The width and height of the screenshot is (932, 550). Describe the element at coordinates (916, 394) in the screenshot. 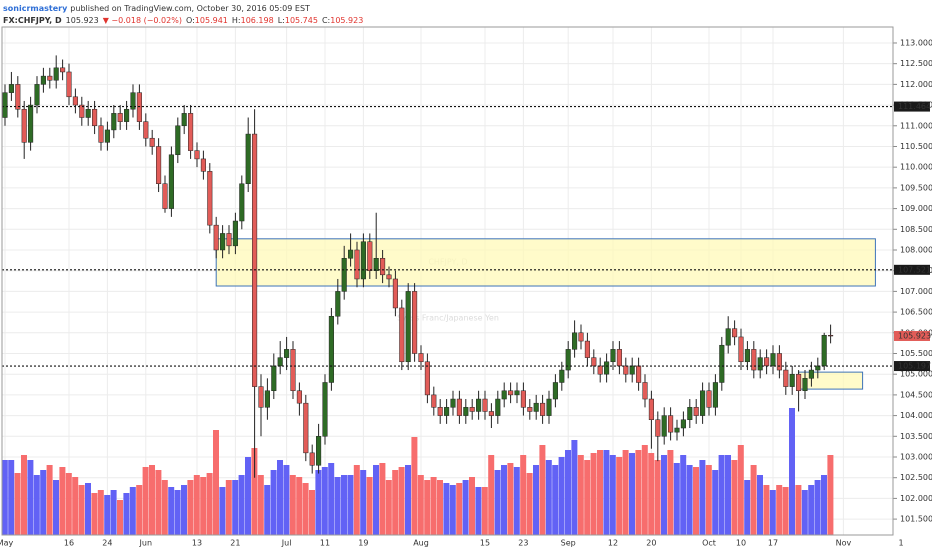

I see `y-tick-label: 104.500` at that location.